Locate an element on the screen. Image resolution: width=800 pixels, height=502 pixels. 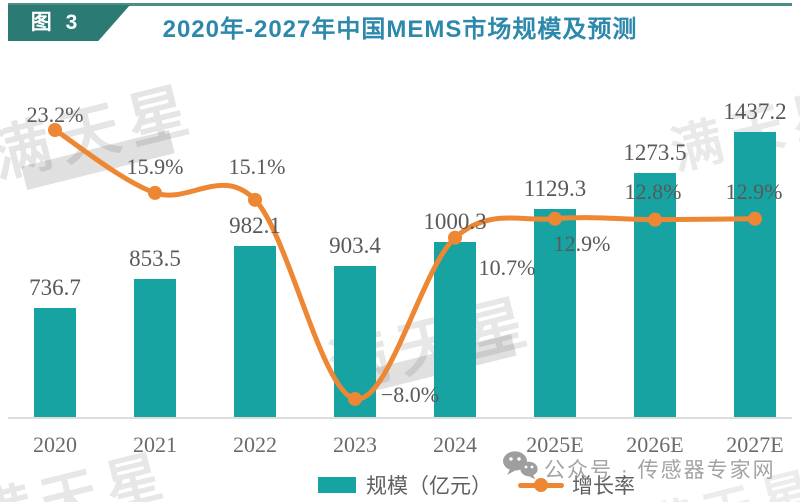
x-axis-tick-label: 2022 is located at coordinates (255, 444).